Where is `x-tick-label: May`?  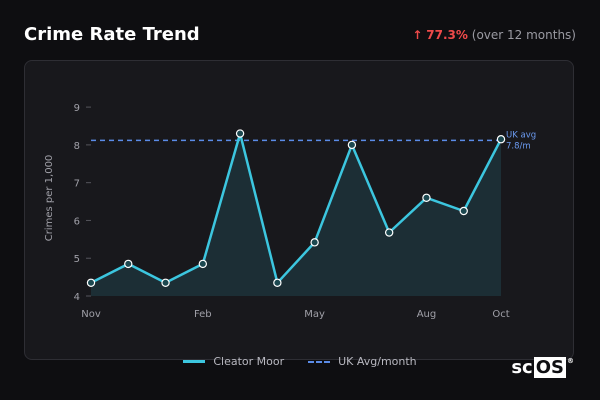
x-tick-label: May is located at coordinates (314, 314).